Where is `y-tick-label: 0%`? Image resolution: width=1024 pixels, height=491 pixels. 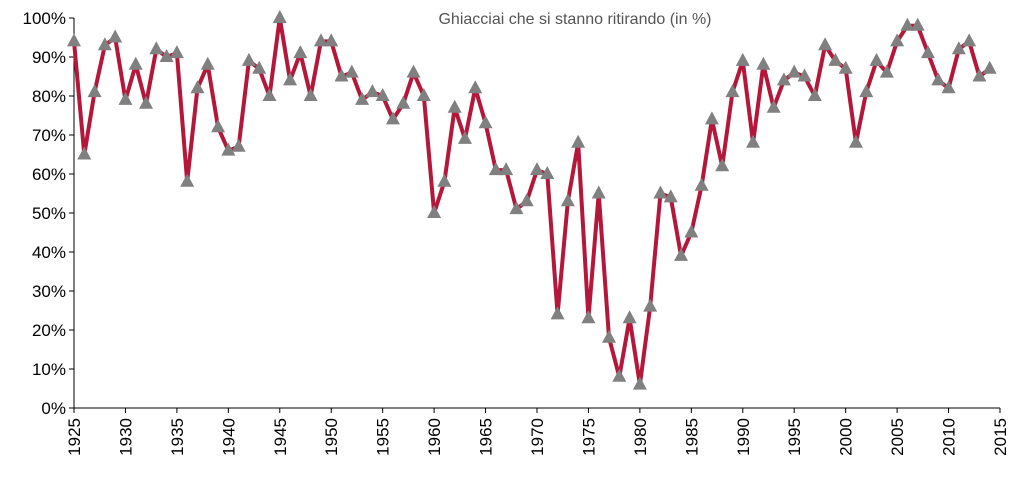
y-tick-label: 0% is located at coordinates (53, 408).